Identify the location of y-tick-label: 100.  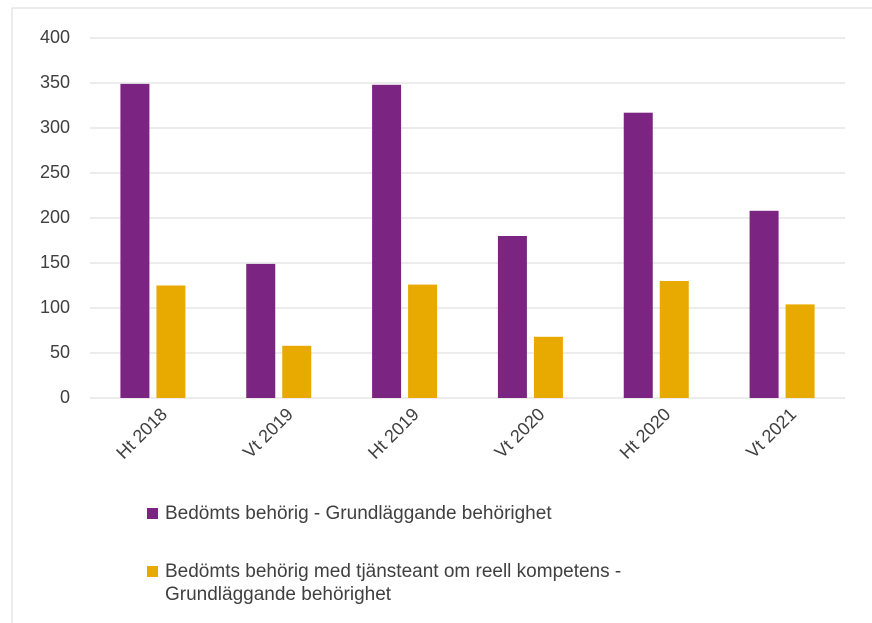
(55, 307).